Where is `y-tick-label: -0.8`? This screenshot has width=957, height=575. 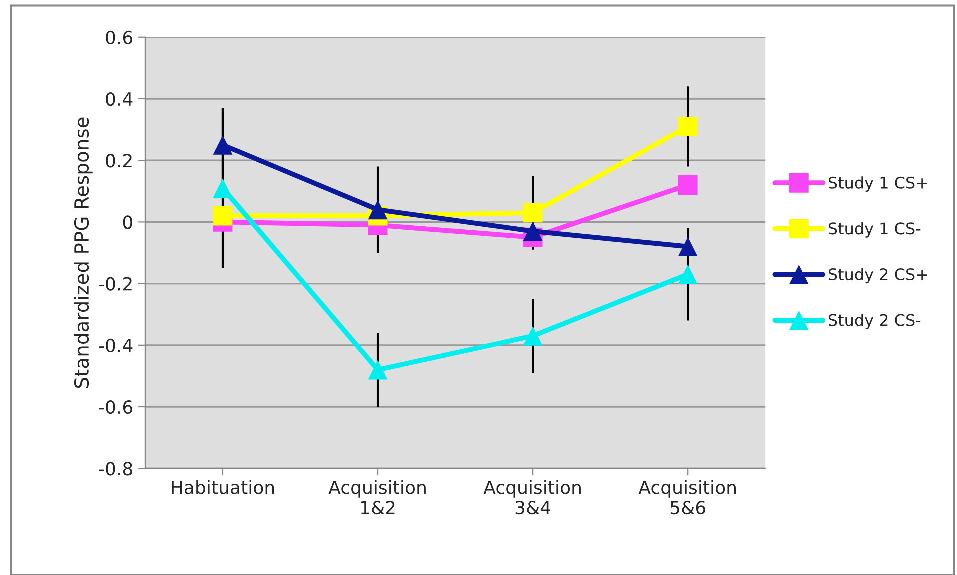 y-tick-label: -0.8 is located at coordinates (115, 469).